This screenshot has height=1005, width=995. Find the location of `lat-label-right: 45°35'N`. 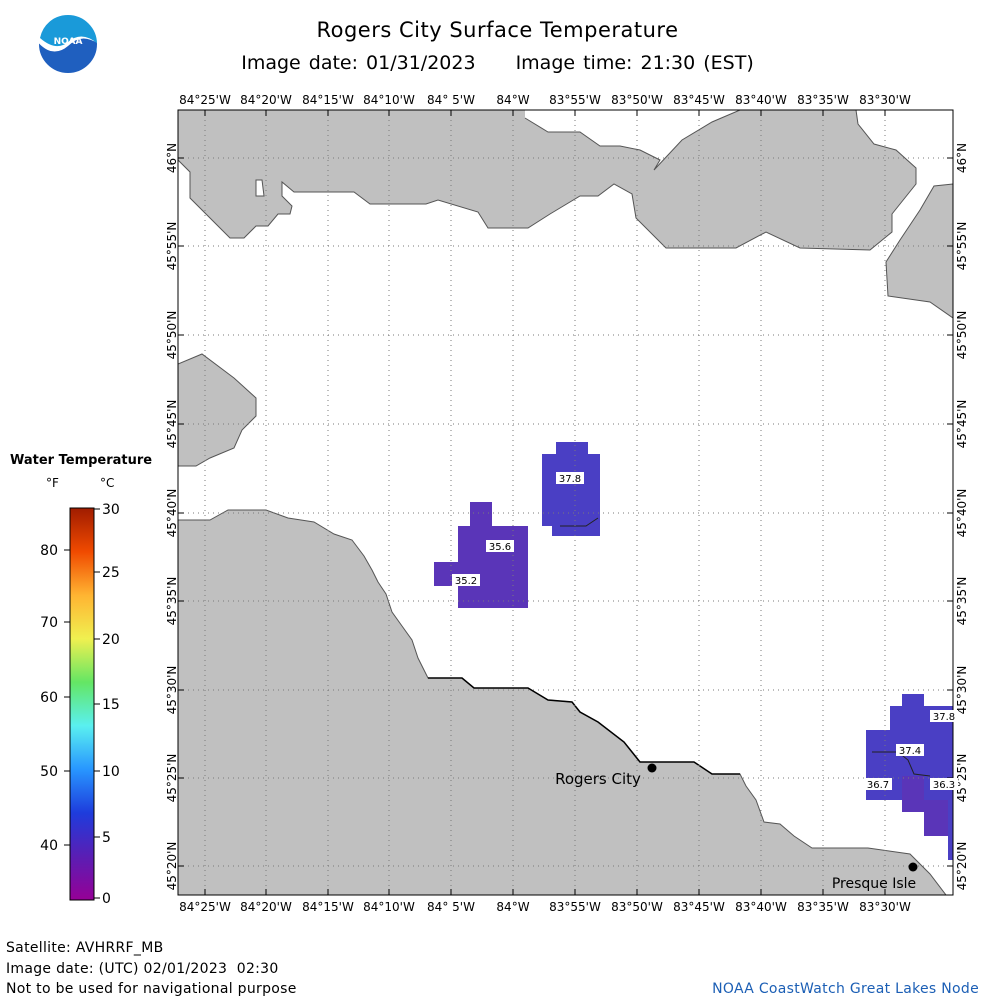

lat-label-right: 45°35'N is located at coordinates (962, 601).